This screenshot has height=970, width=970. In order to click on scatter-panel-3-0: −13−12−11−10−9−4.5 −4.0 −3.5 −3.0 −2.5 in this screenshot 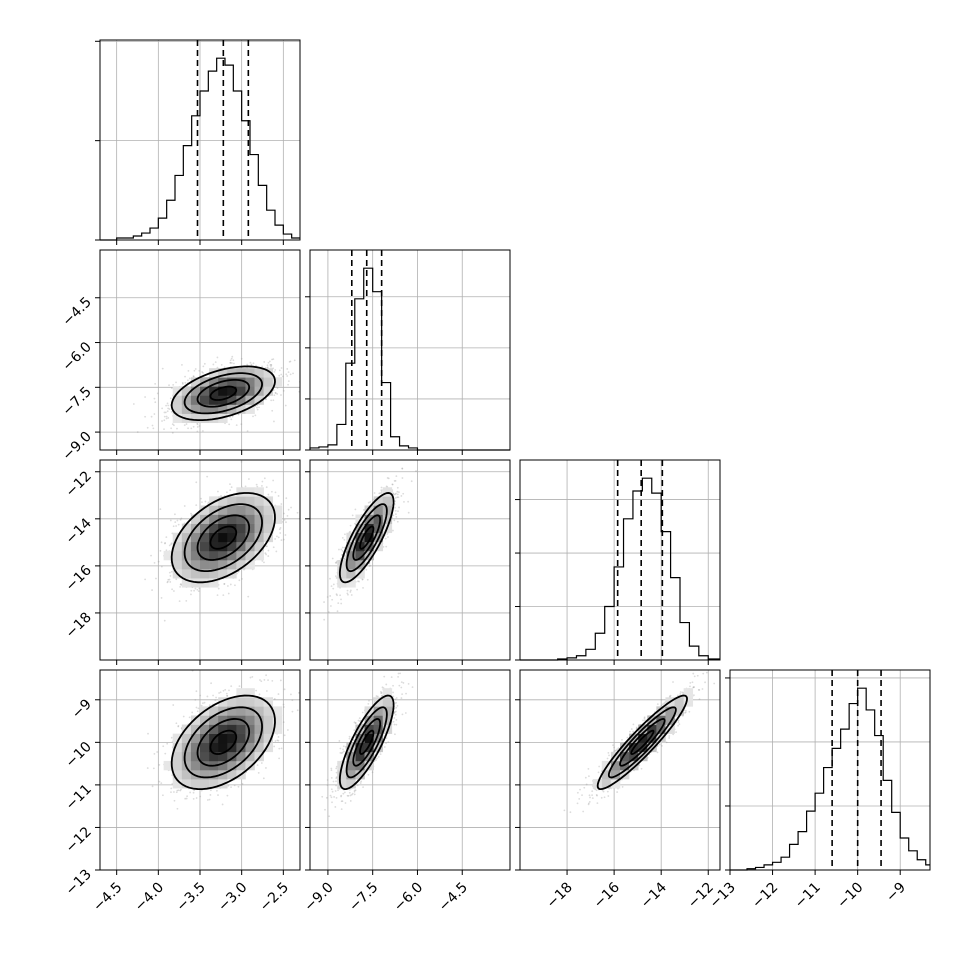, I will do `click(182, 792)`.